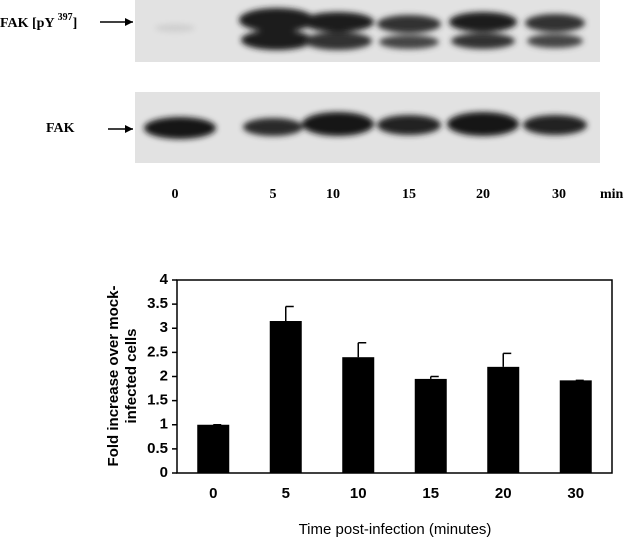 This screenshot has width=640, height=542. I want to click on y-tick-label: 0.5, so click(157, 448).